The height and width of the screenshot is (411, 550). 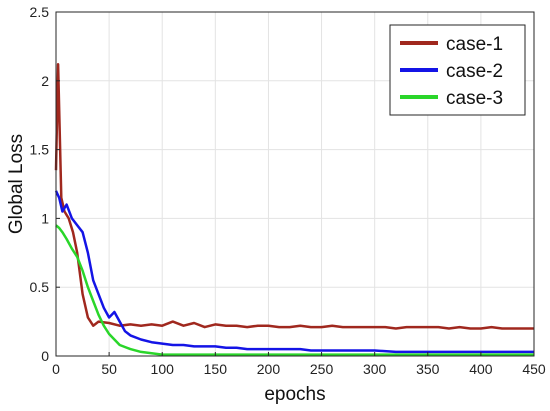 I want to click on x-tick-label: 450, so click(x=534, y=369).